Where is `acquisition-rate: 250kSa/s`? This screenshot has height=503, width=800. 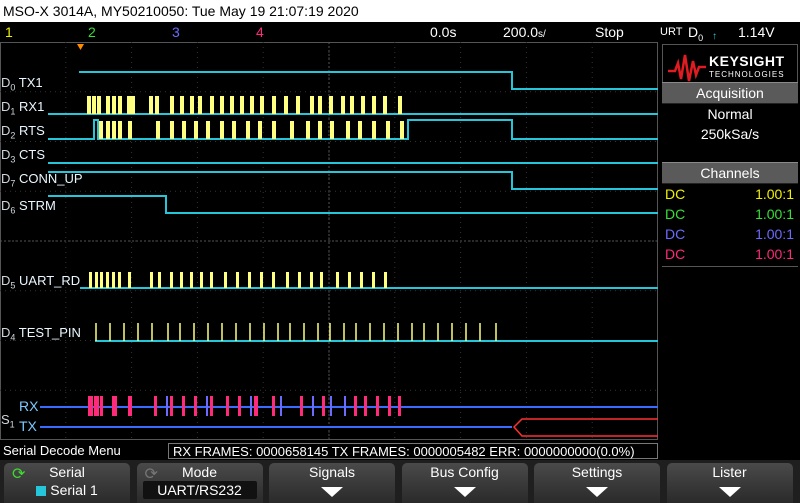 acquisition-rate: 250kSa/s is located at coordinates (730, 134).